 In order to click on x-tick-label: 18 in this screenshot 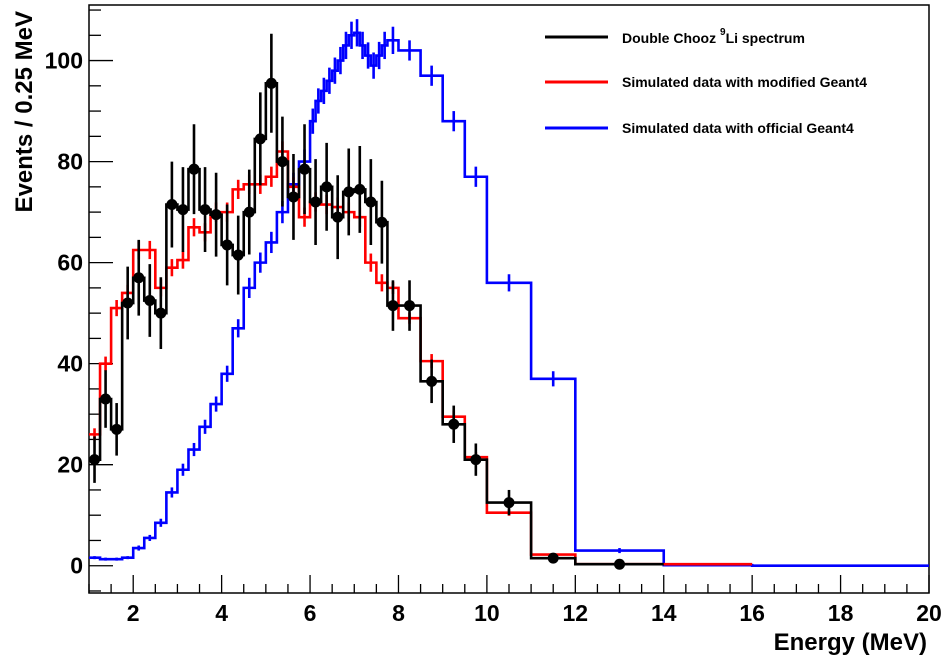, I will do `click(841, 613)`.